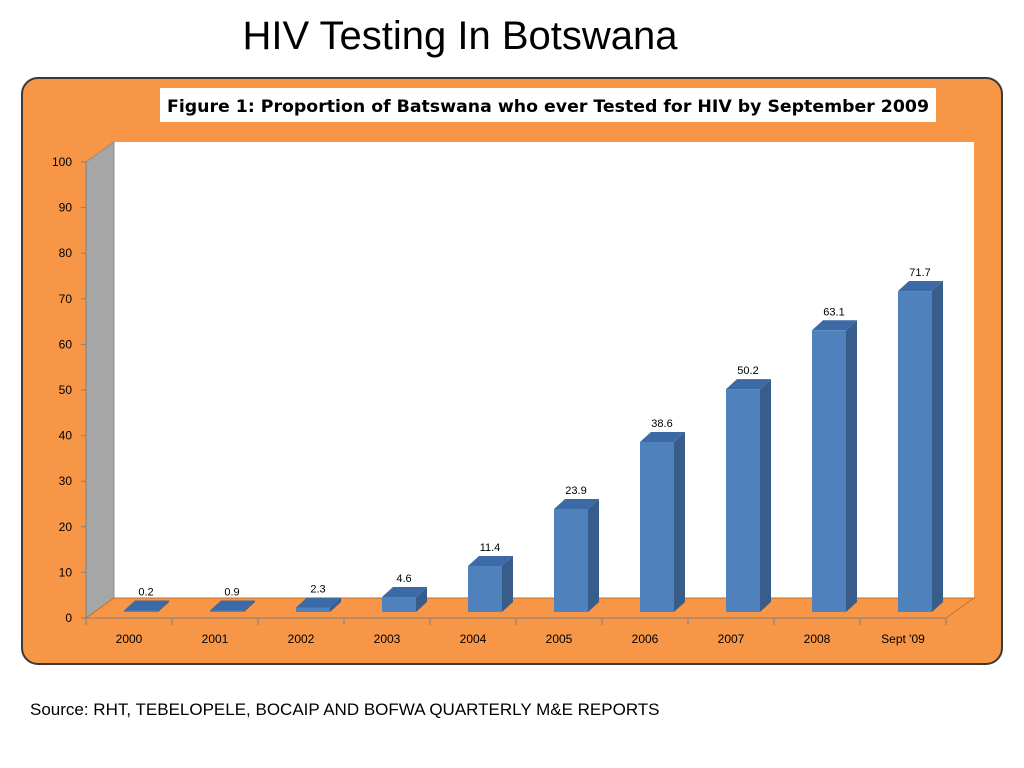  What do you see at coordinates (66, 481) in the screenshot?
I see `y-tick-label: 30` at bounding box center [66, 481].